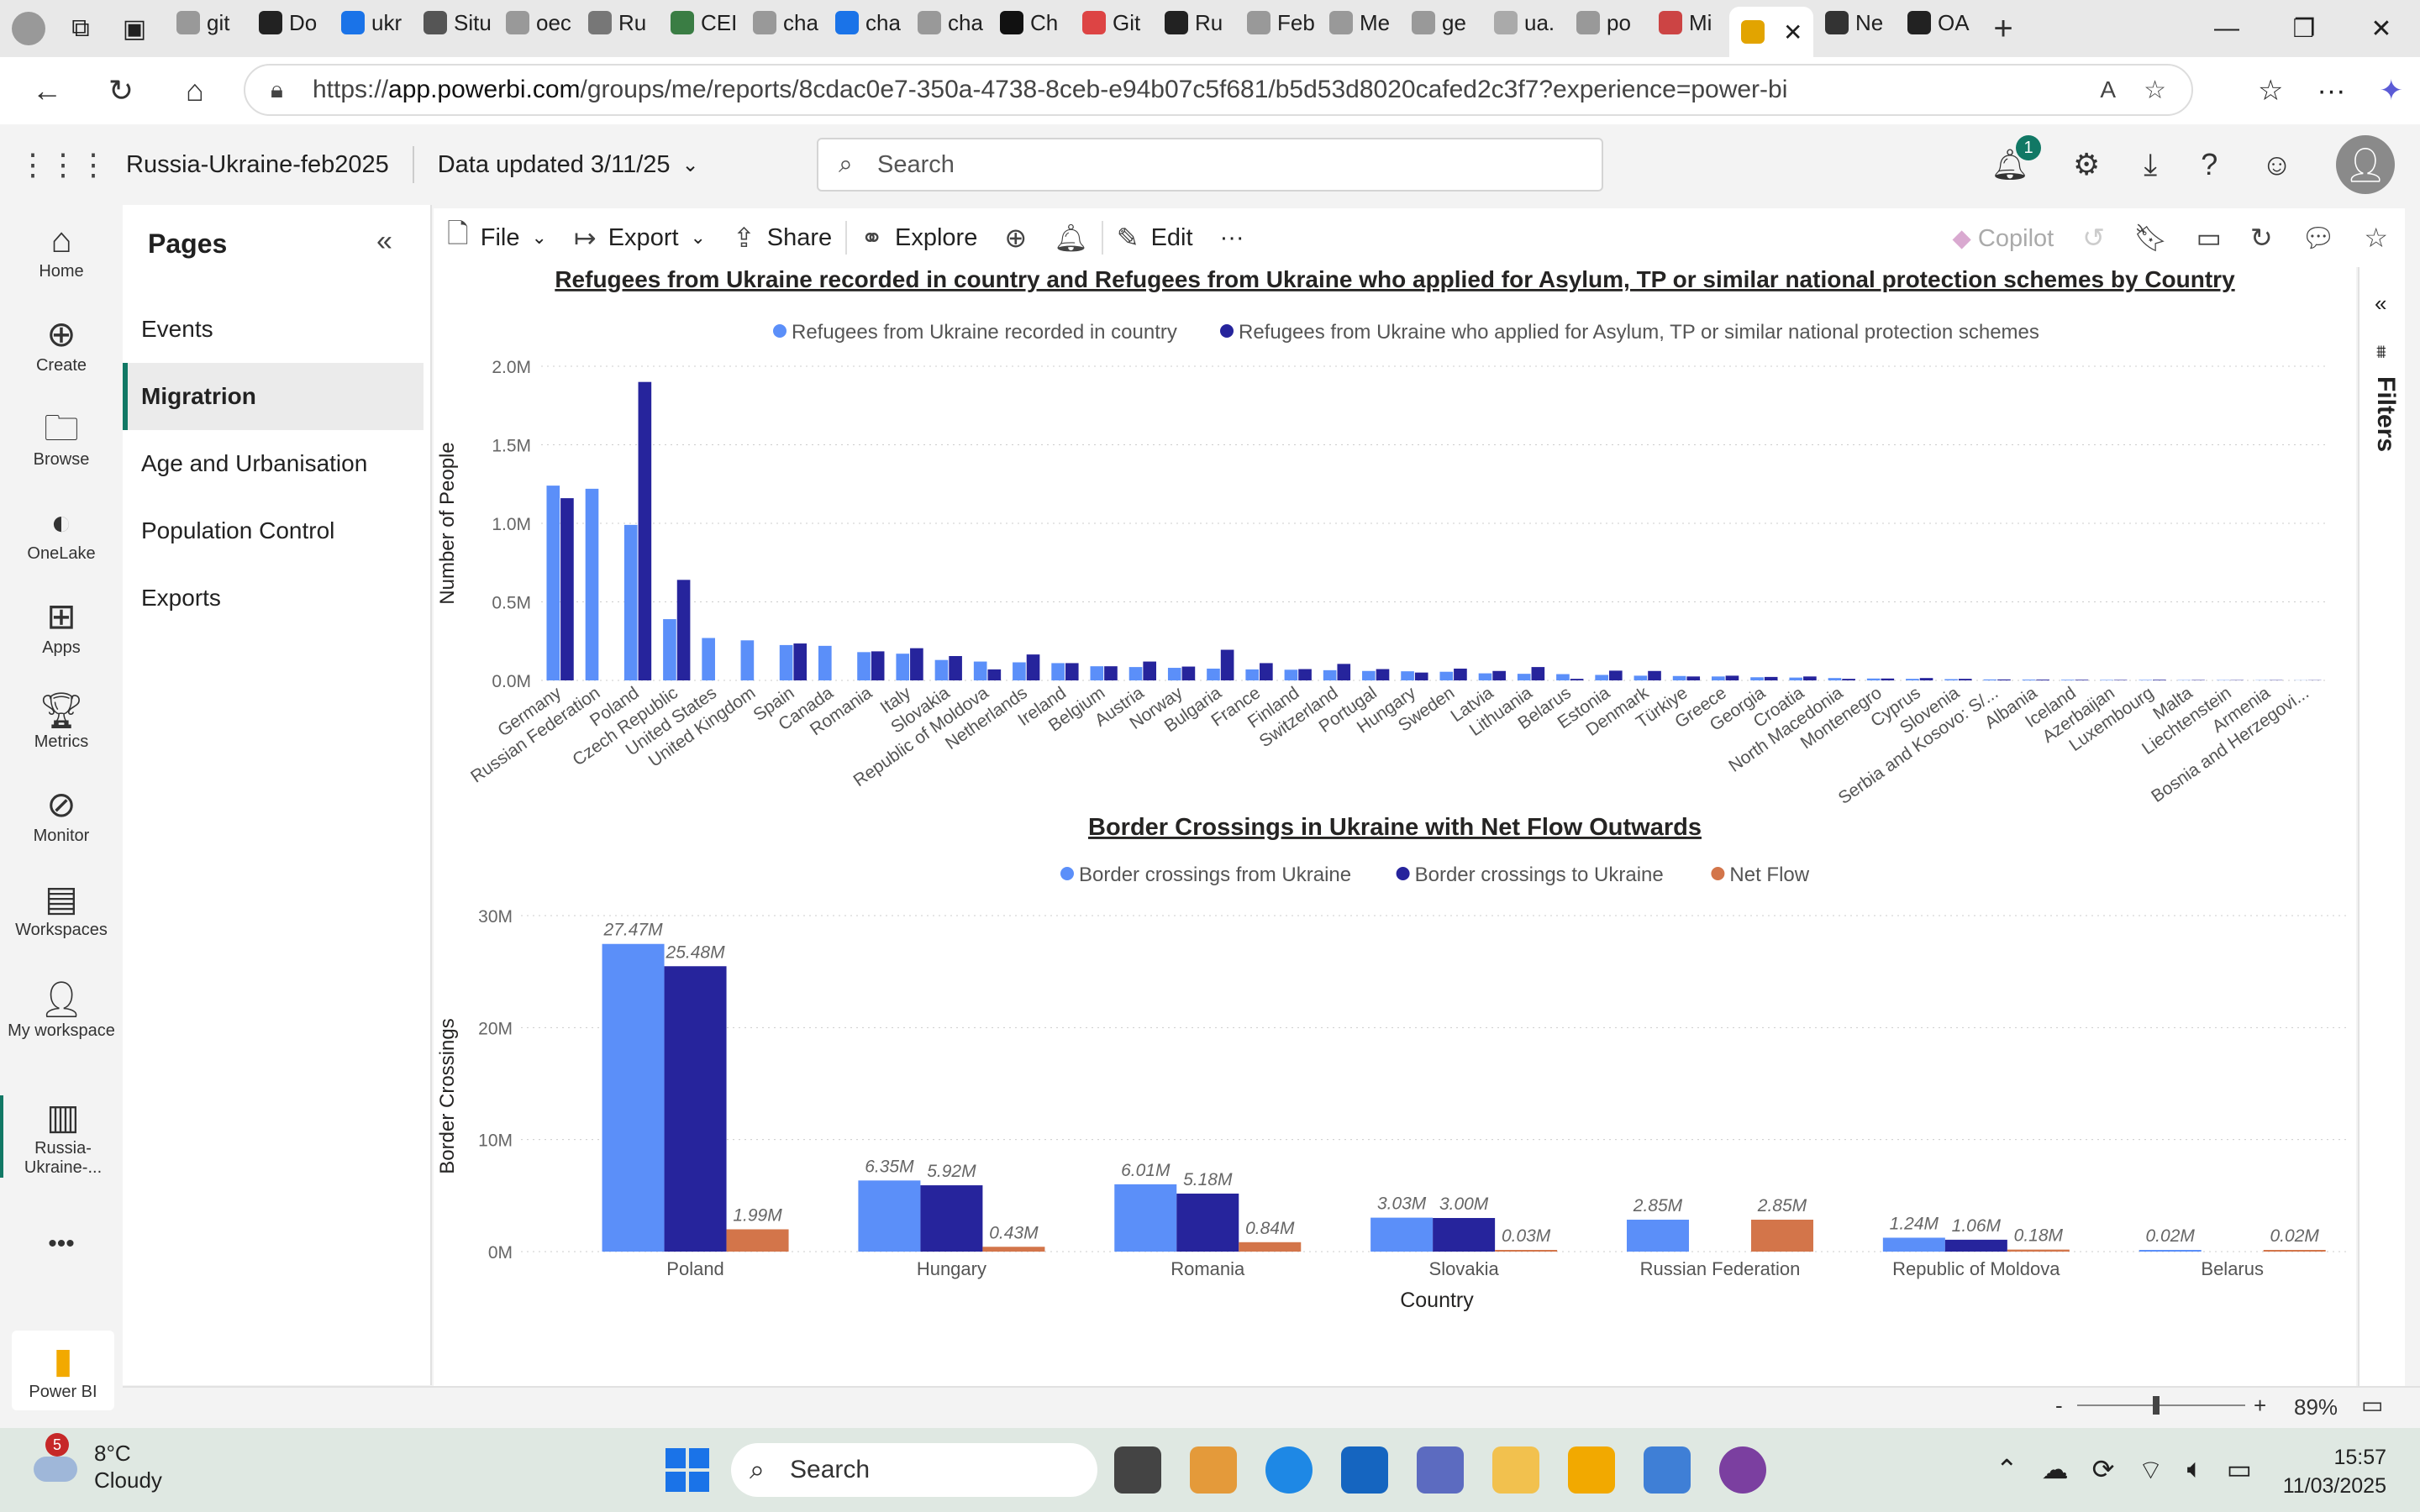  Describe the element at coordinates (639, 237) in the screenshot. I see `export-menu: ↦ Export ⌄` at that location.